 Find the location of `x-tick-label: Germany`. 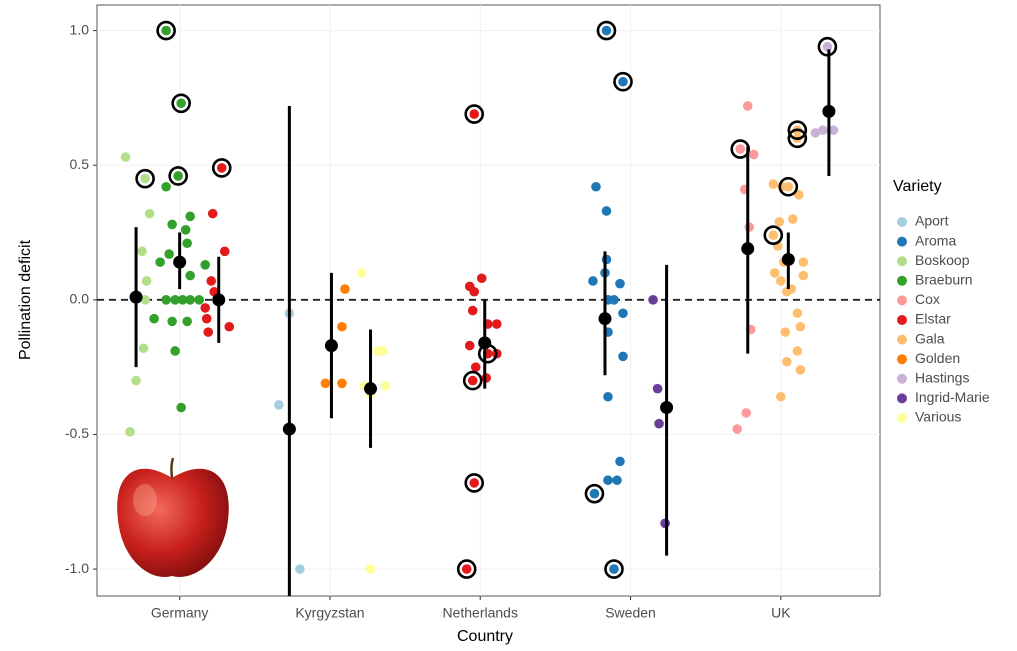

x-tick-label: Germany is located at coordinates (180, 613).